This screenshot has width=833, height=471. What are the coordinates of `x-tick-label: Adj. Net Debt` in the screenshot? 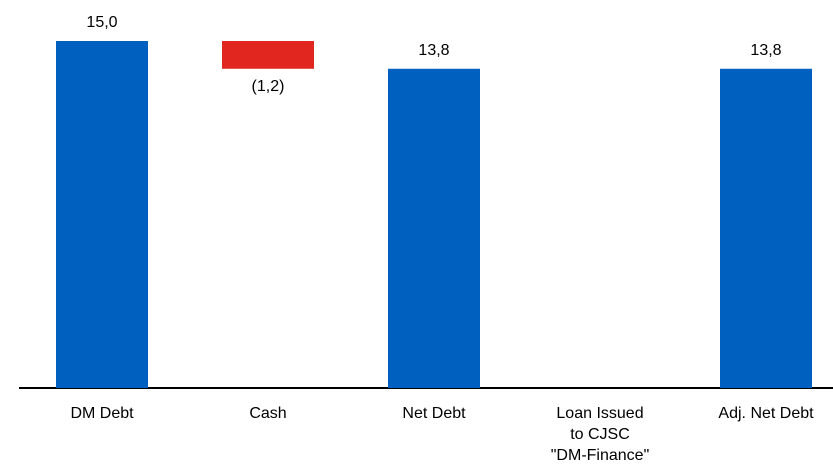 It's located at (766, 413).